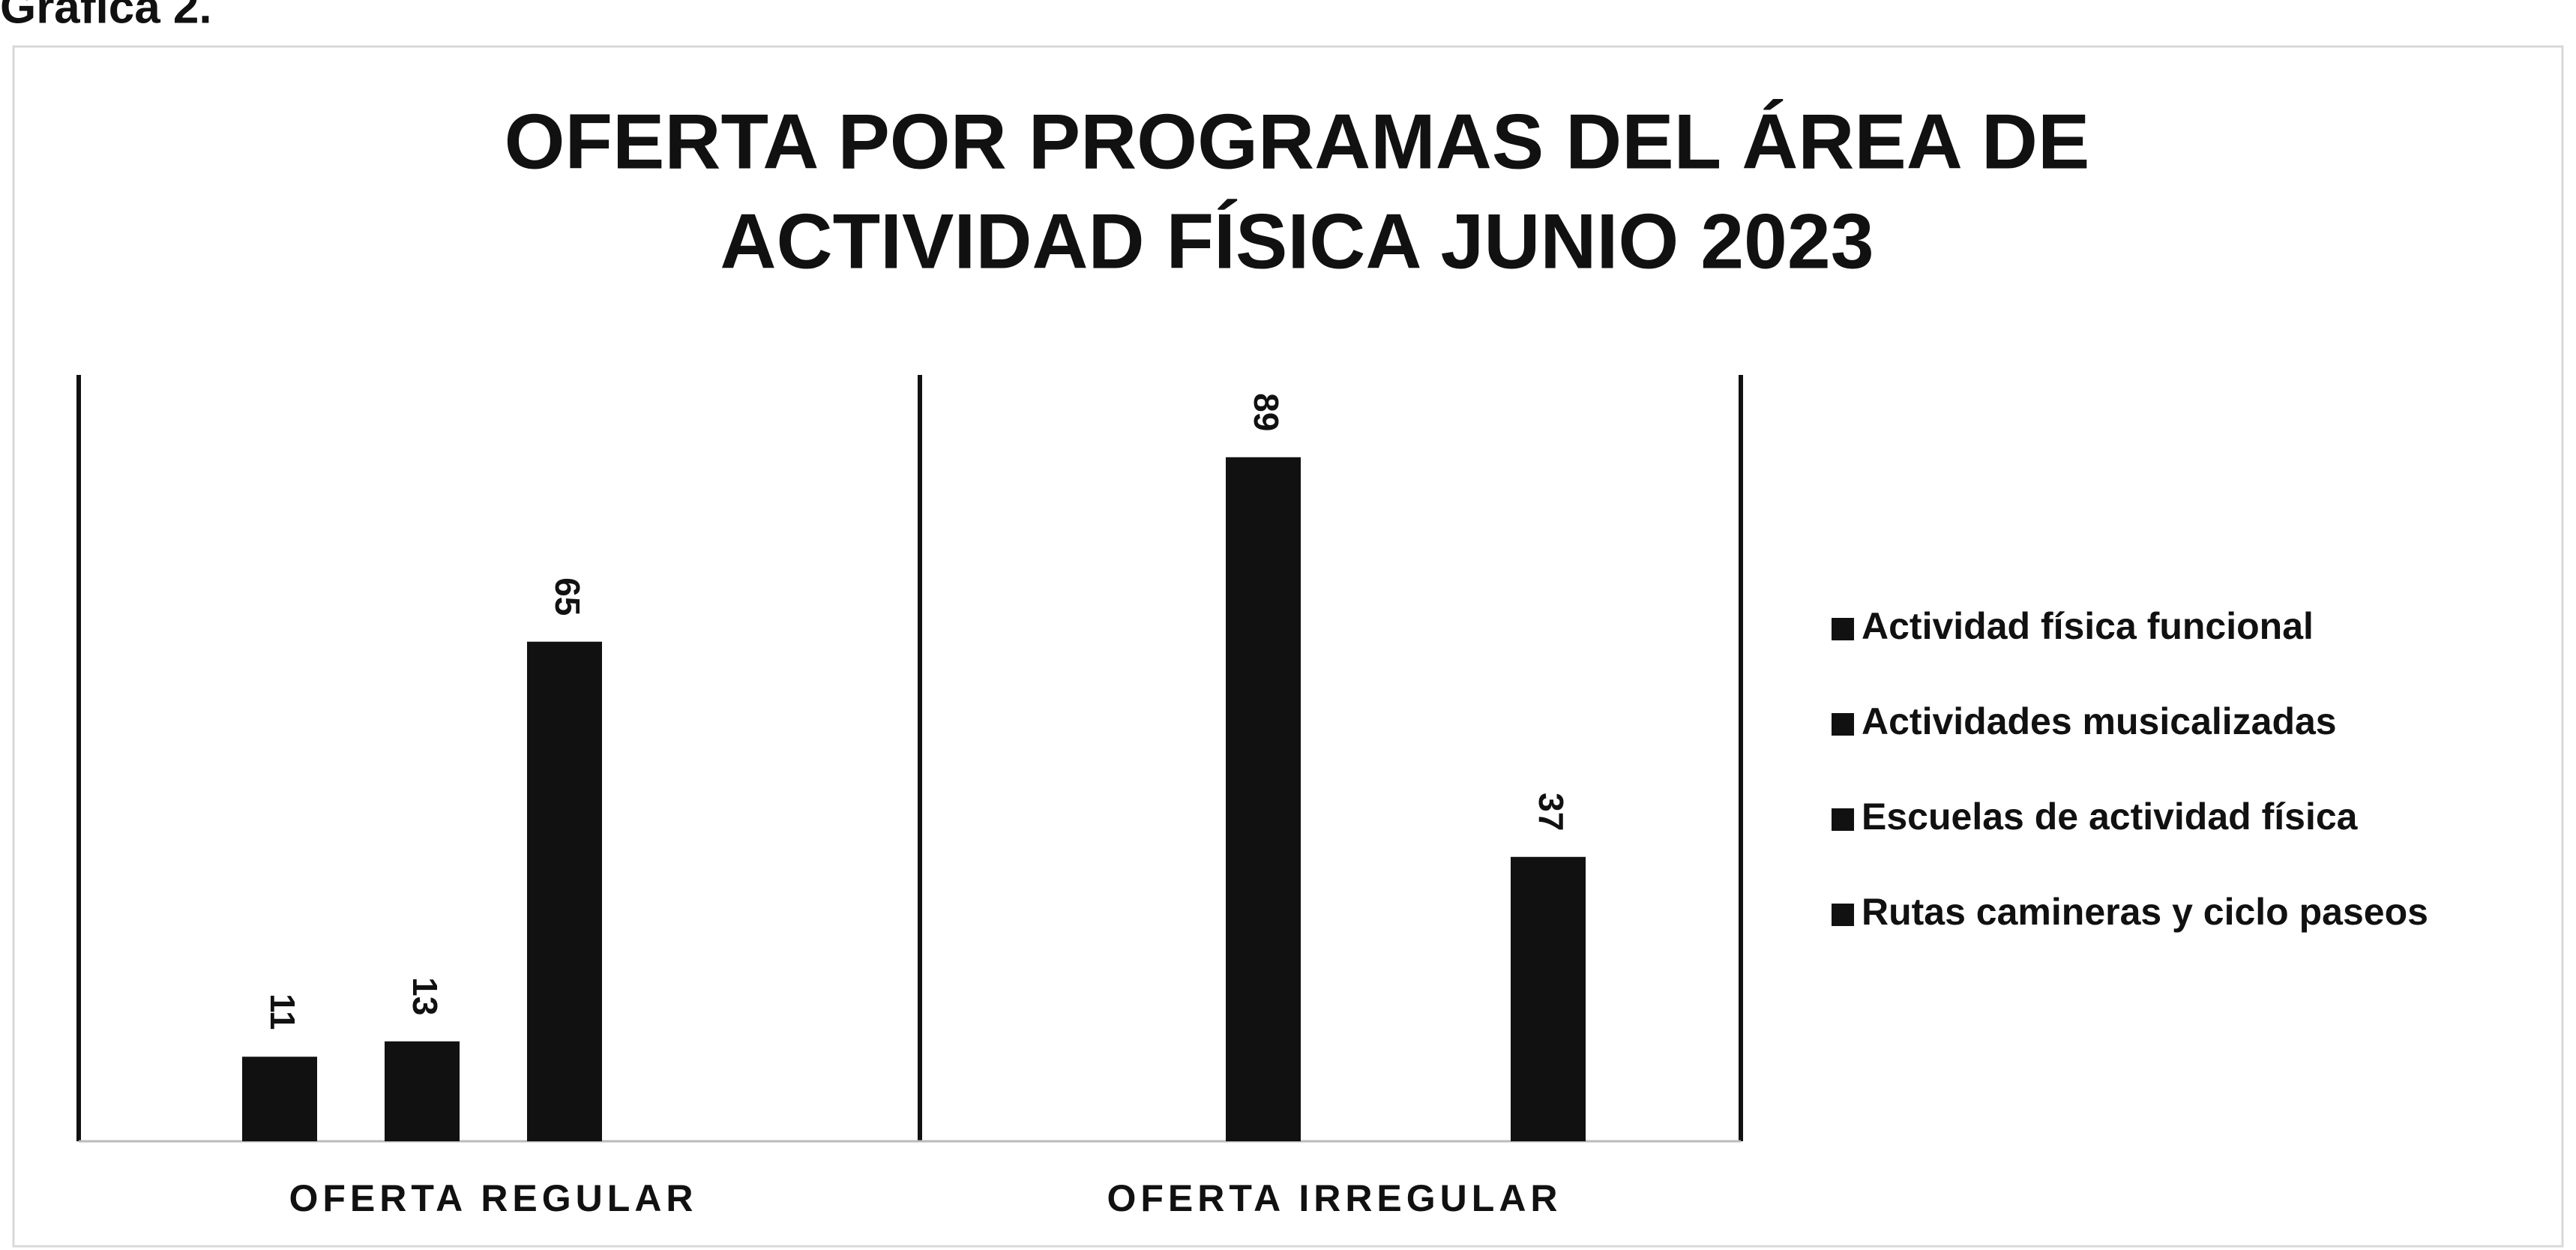 The image size is (2576, 1250). Describe the element at coordinates (1334, 1198) in the screenshot. I see `x-tick-label: OFERTA IRREGULAR` at that location.